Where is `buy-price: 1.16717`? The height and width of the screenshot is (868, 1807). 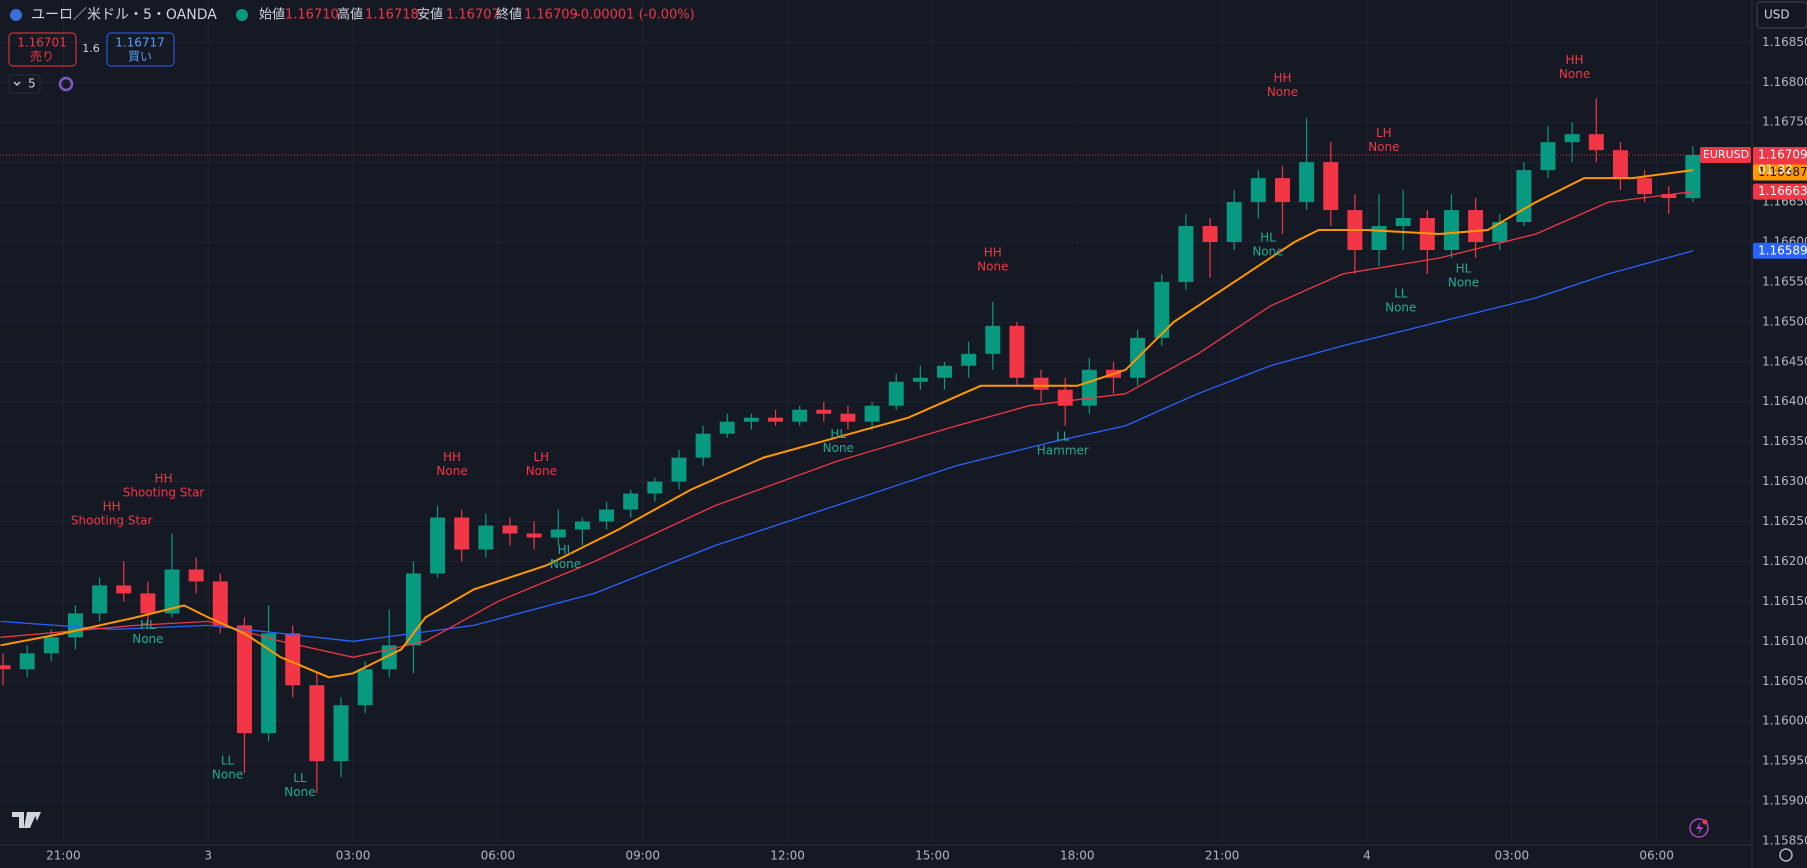 buy-price: 1.16717 is located at coordinates (140, 43).